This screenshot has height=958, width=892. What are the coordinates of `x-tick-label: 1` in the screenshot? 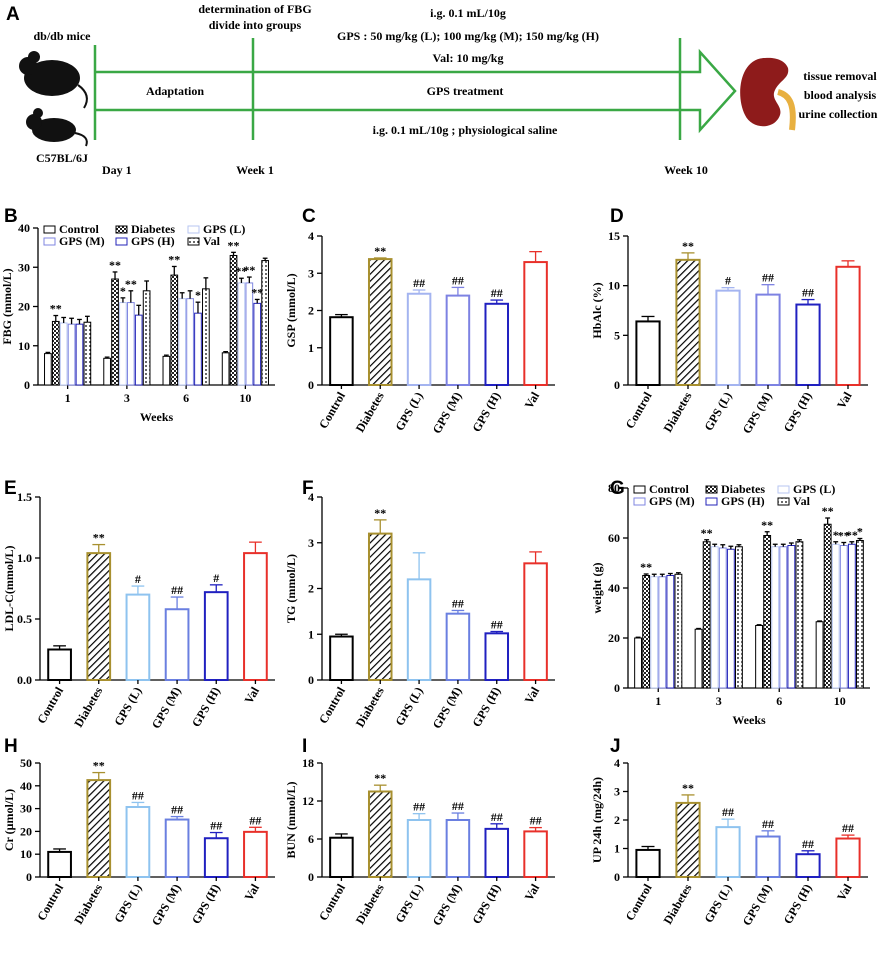 It's located at (658, 701).